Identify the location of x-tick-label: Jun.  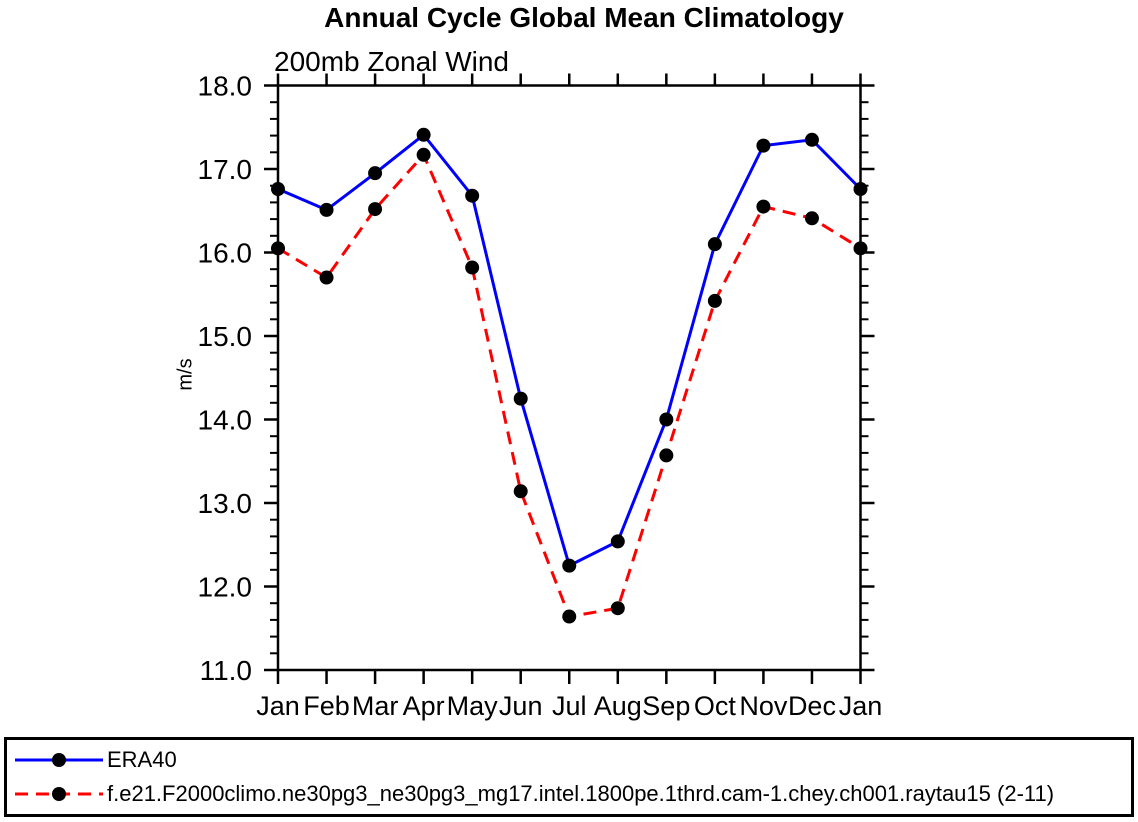
(521, 706).